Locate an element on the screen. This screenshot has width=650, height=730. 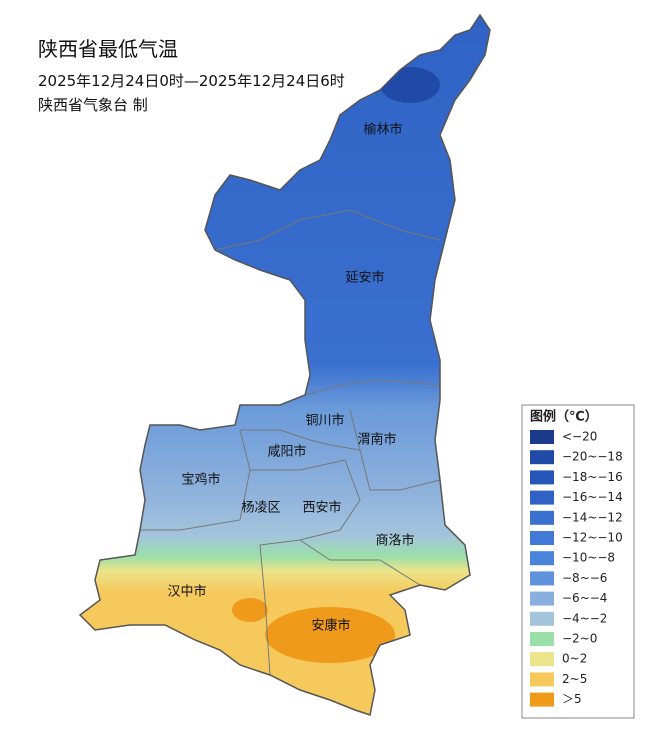
legend-label: −20~−18 is located at coordinates (592, 457).